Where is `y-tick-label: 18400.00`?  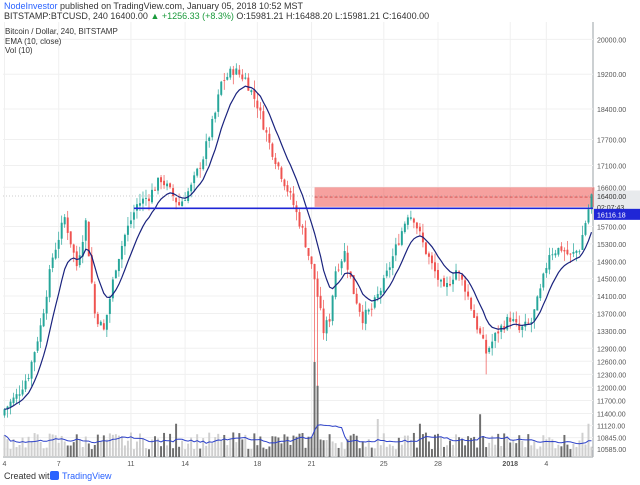 y-tick-label: 18400.00 is located at coordinates (611, 110).